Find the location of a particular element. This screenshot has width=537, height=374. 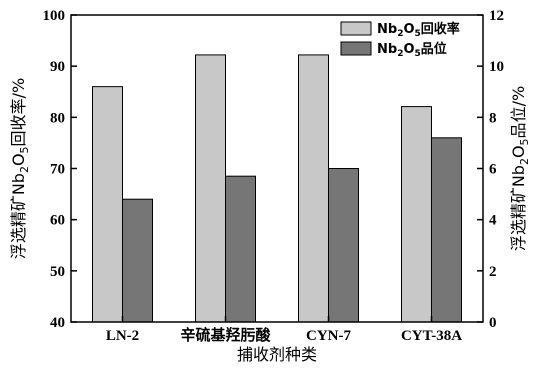

left-axis-label: 浮选精矿Nb2O5回收率/% is located at coordinates (20, 168).